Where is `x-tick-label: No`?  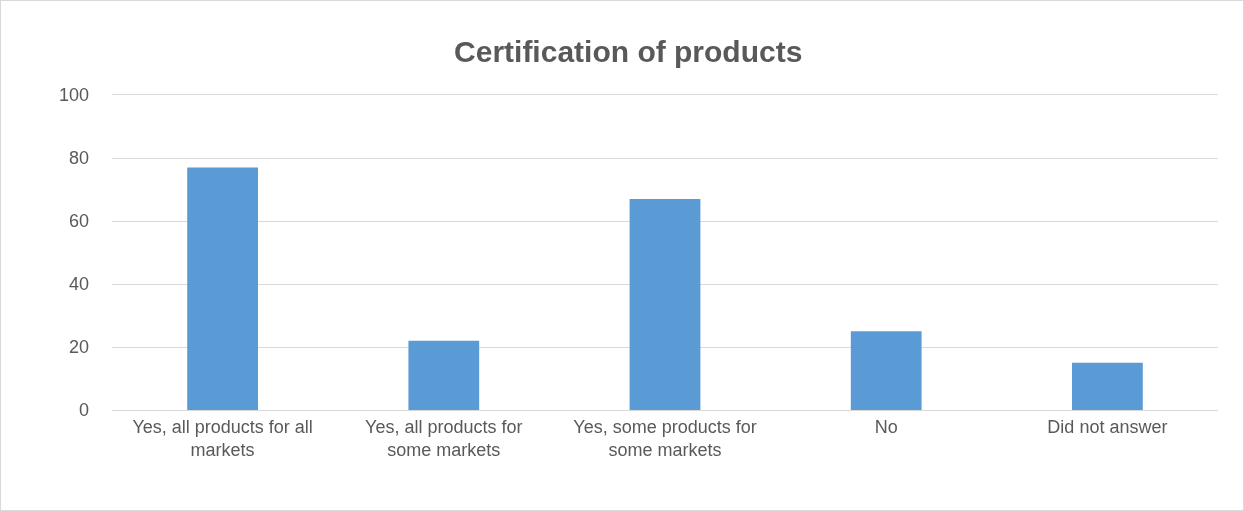
x-tick-label: No is located at coordinates (886, 426).